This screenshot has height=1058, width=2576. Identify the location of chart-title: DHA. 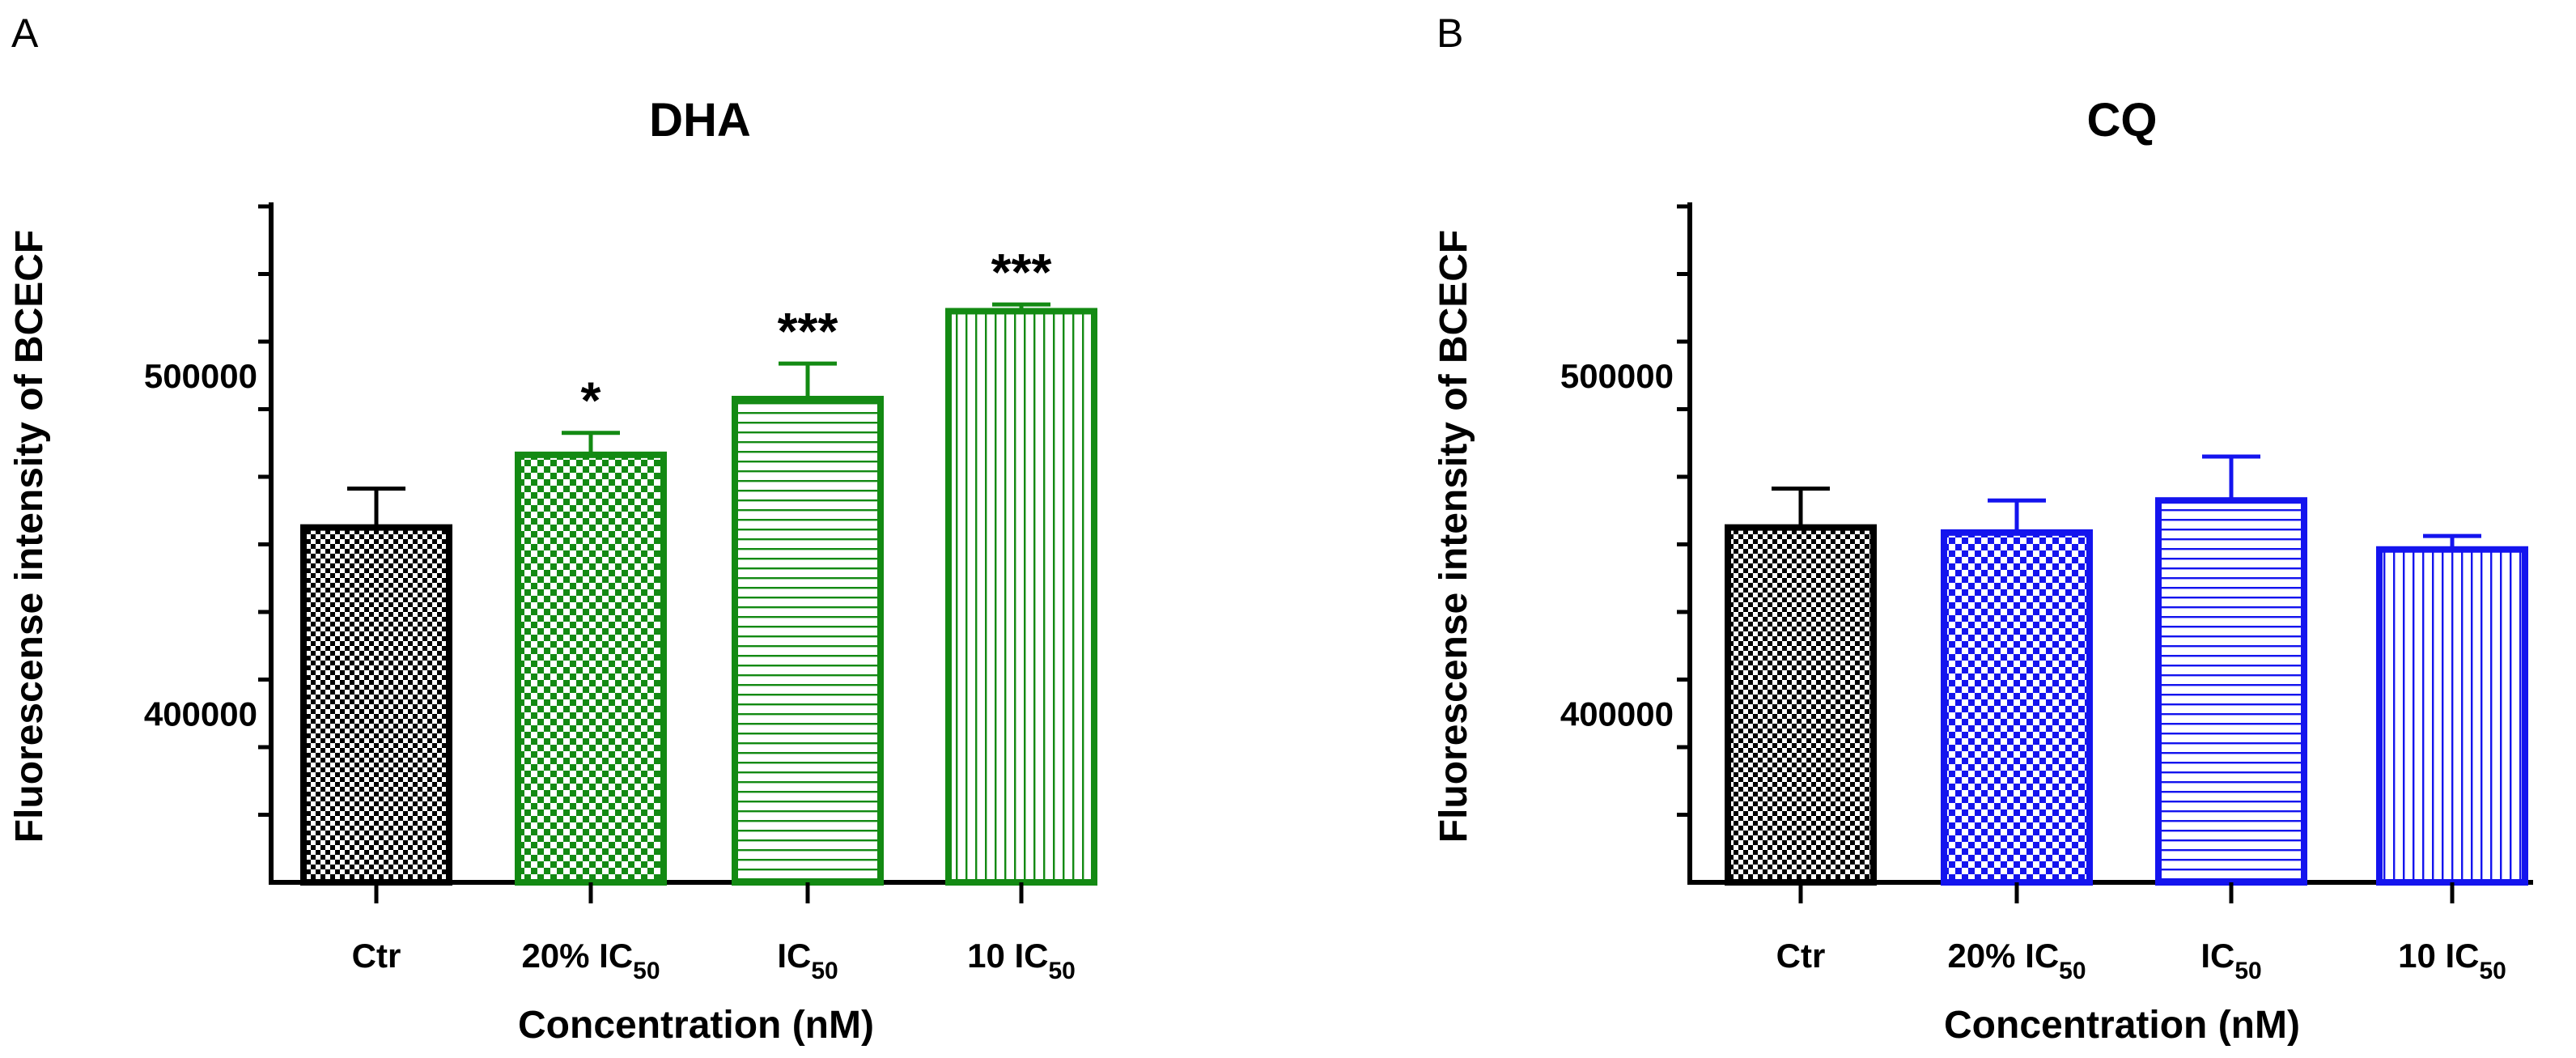
(700, 120).